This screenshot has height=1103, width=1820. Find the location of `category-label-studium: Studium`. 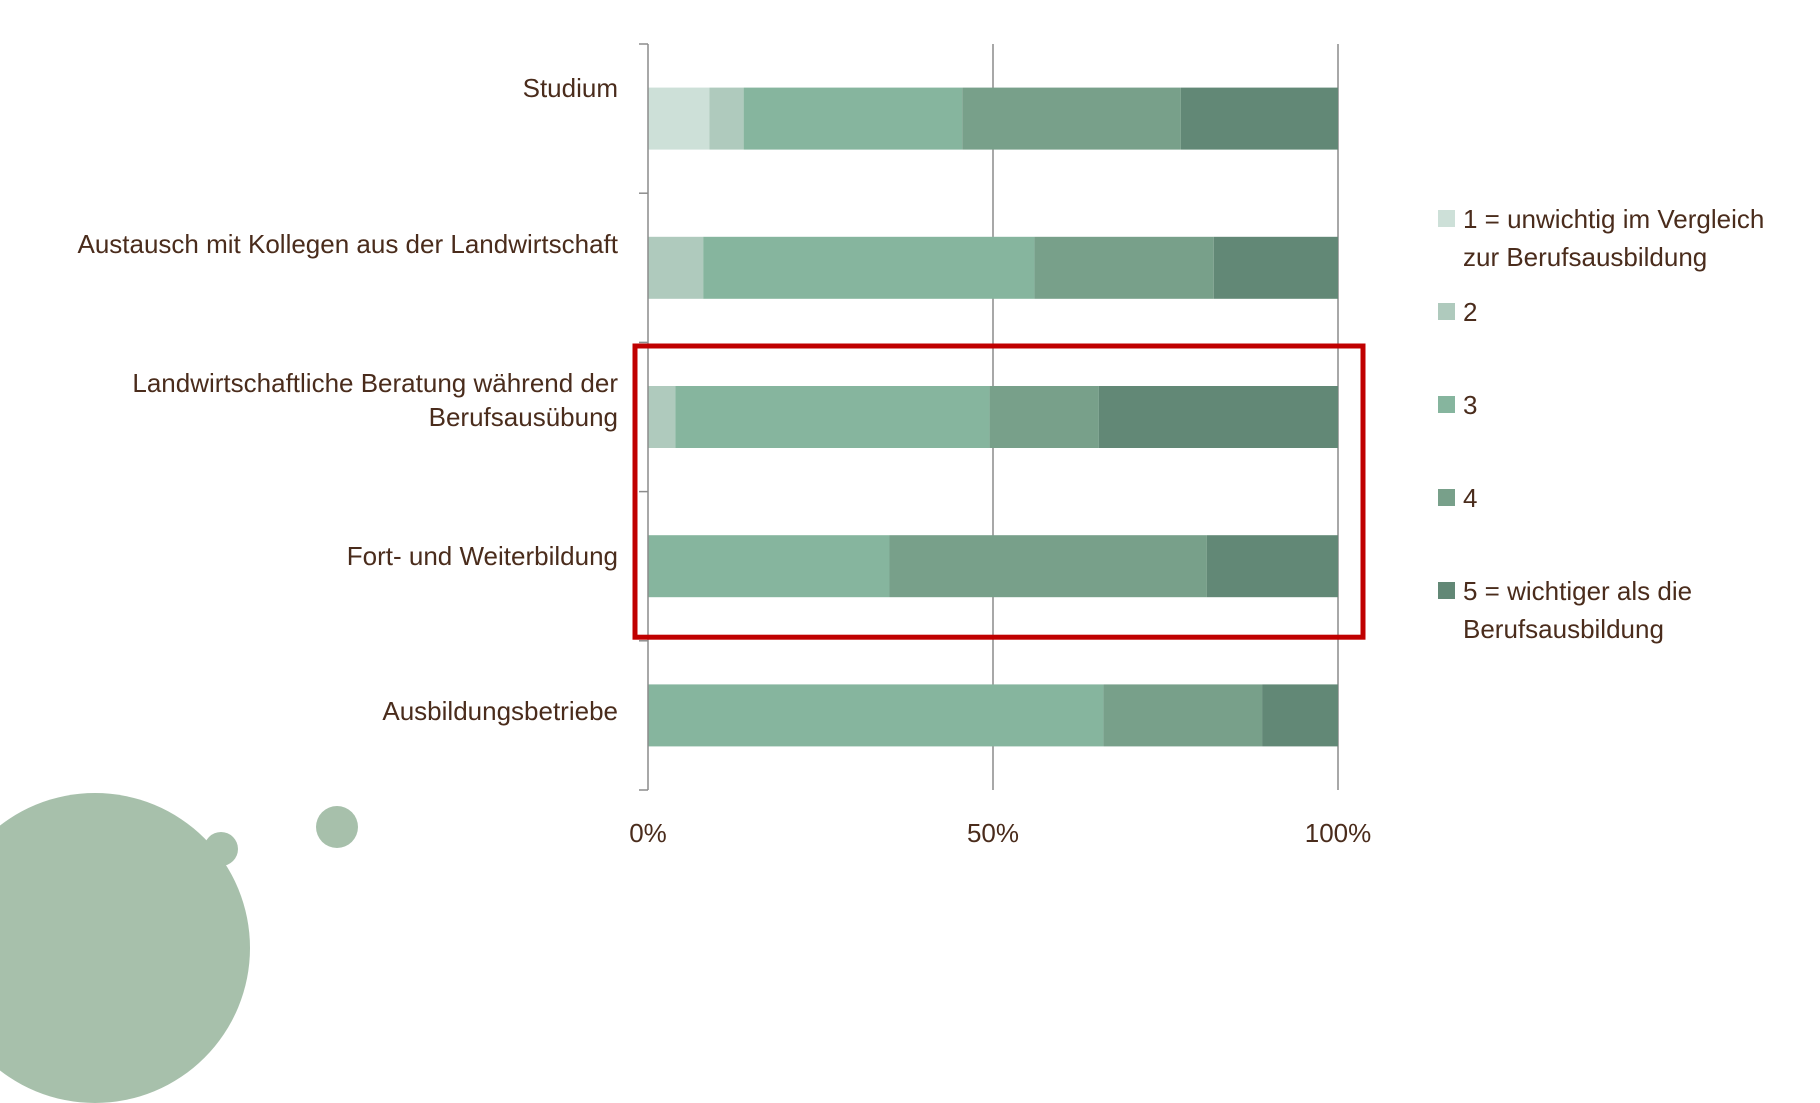

category-label-studium: Studium is located at coordinates (570, 88).